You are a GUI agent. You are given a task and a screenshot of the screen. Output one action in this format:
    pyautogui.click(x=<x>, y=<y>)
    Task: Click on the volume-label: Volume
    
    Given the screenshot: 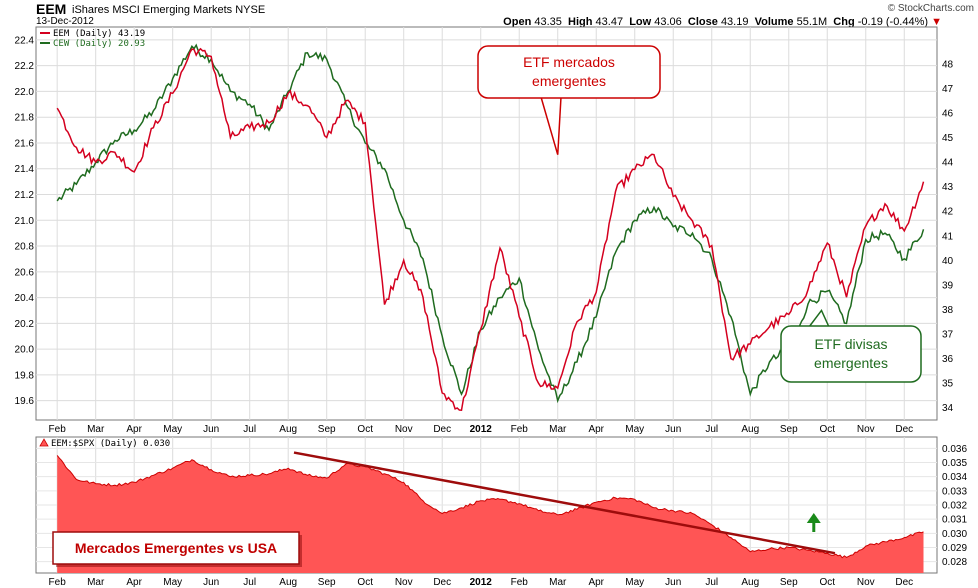 What is the action you would take?
    pyautogui.click(x=774, y=22)
    